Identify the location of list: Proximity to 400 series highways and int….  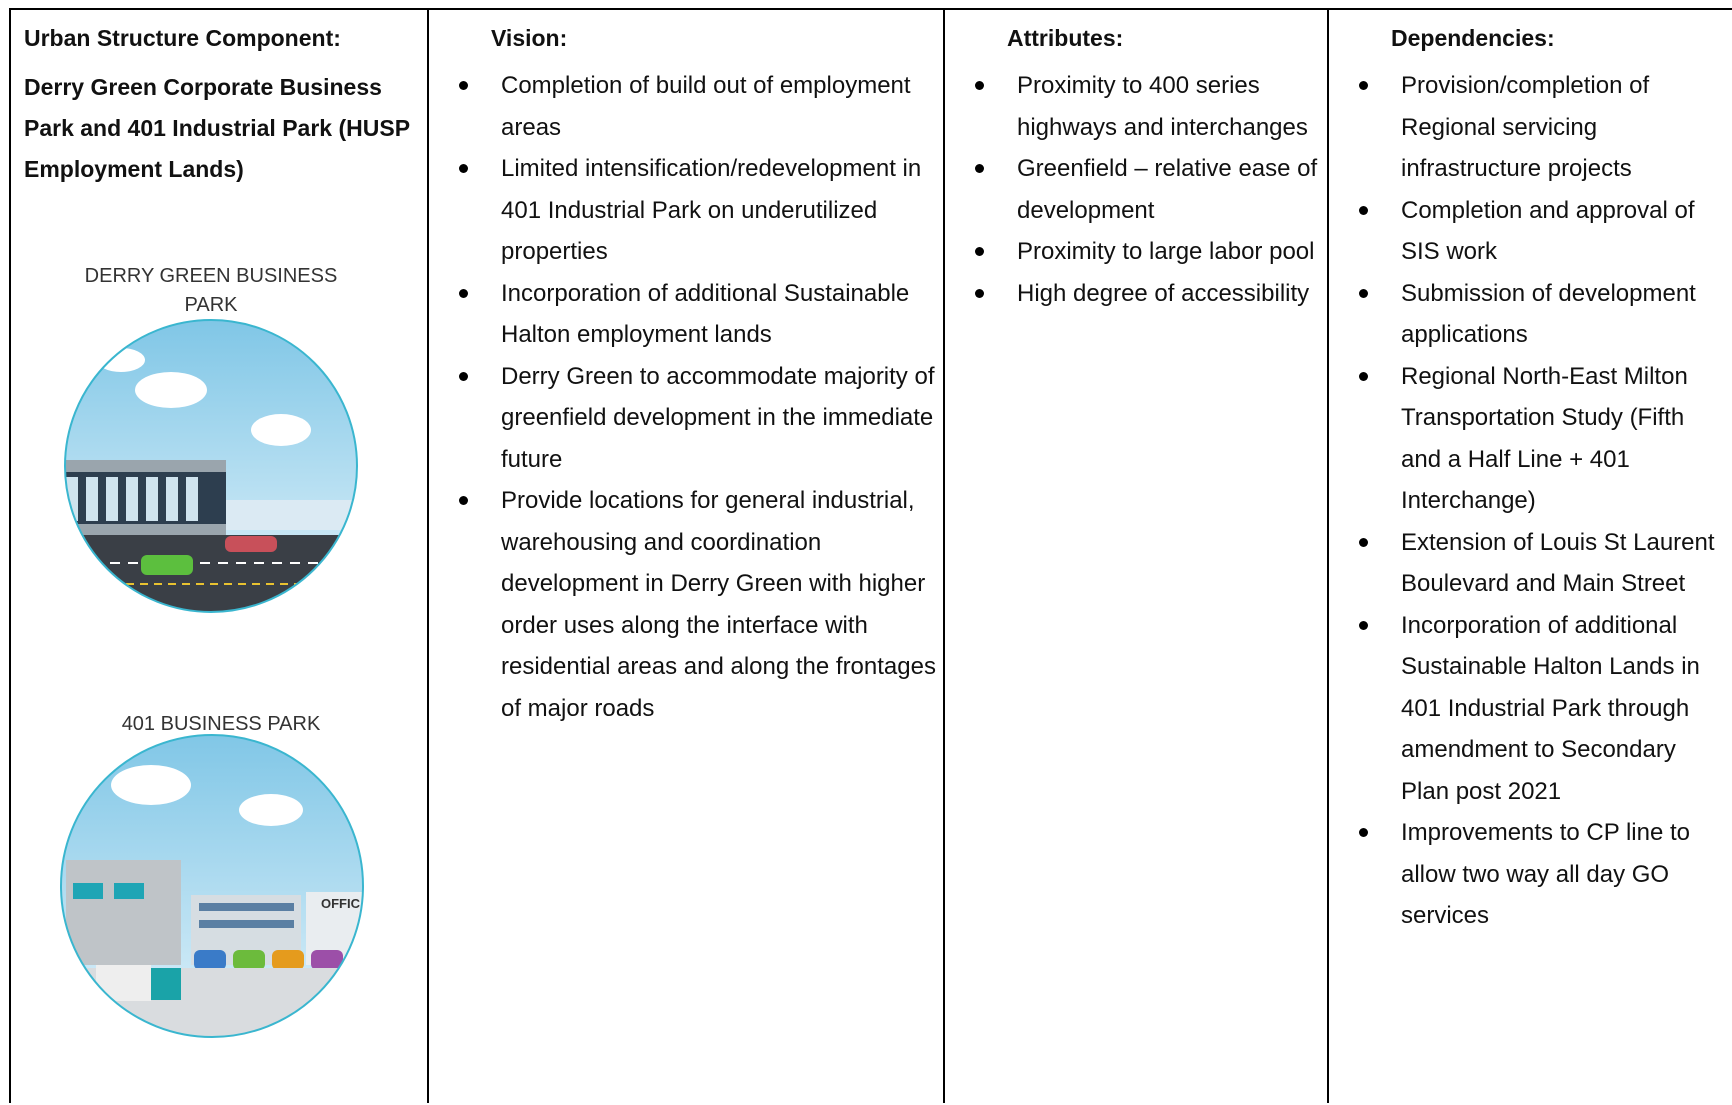
(1141, 189).